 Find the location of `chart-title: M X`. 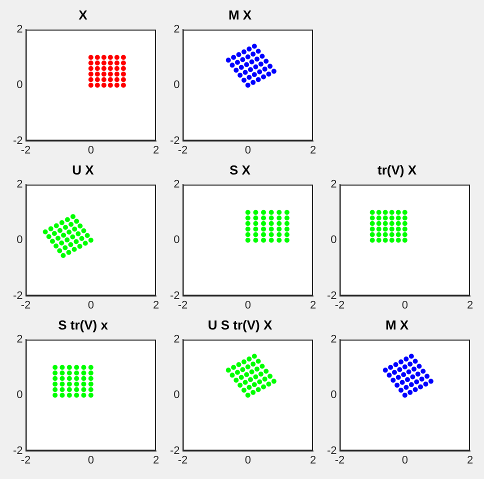

chart-title: M X is located at coordinates (397, 324).